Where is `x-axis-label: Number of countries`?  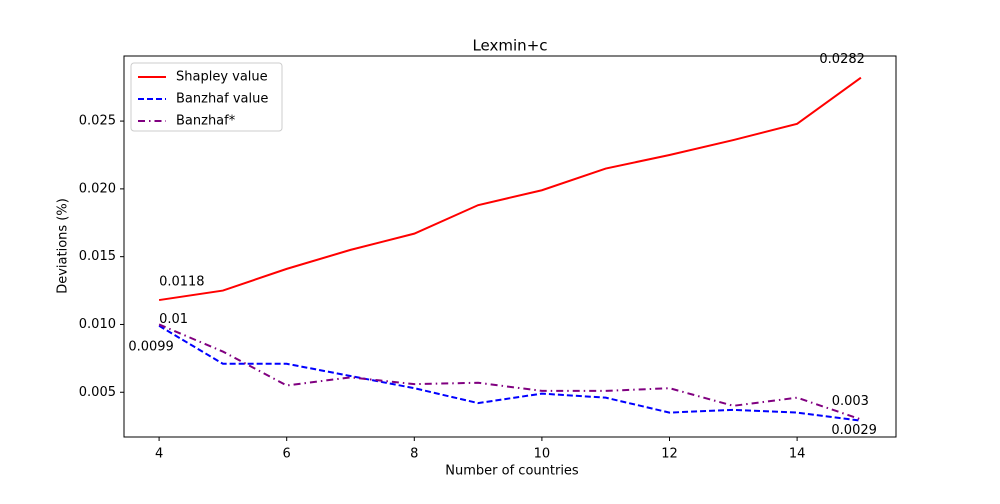
x-axis-label: Number of countries is located at coordinates (512, 471).